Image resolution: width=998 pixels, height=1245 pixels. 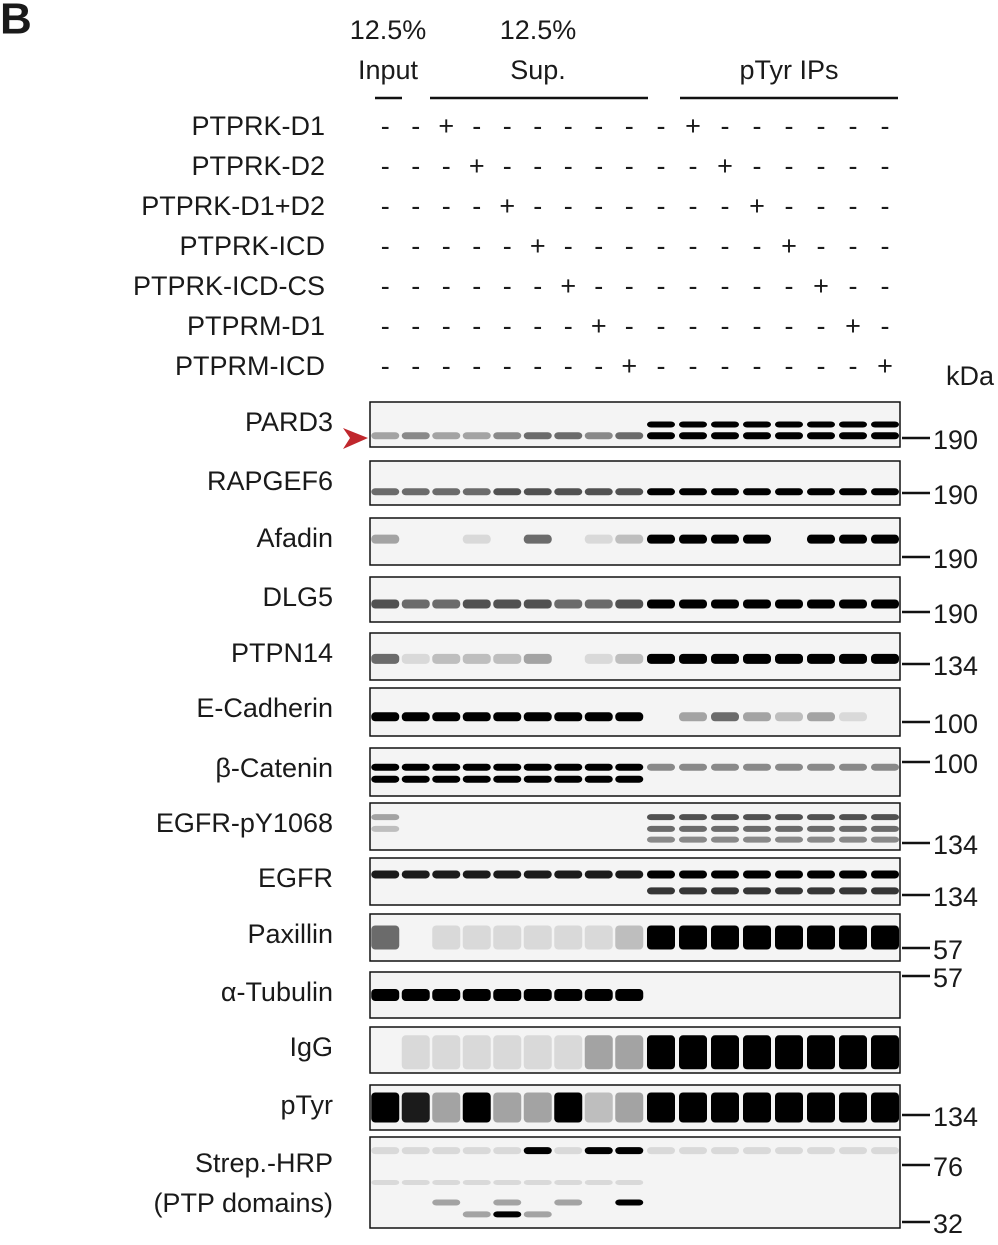 I want to click on column-header: pTyr IPs, so click(x=788, y=70).